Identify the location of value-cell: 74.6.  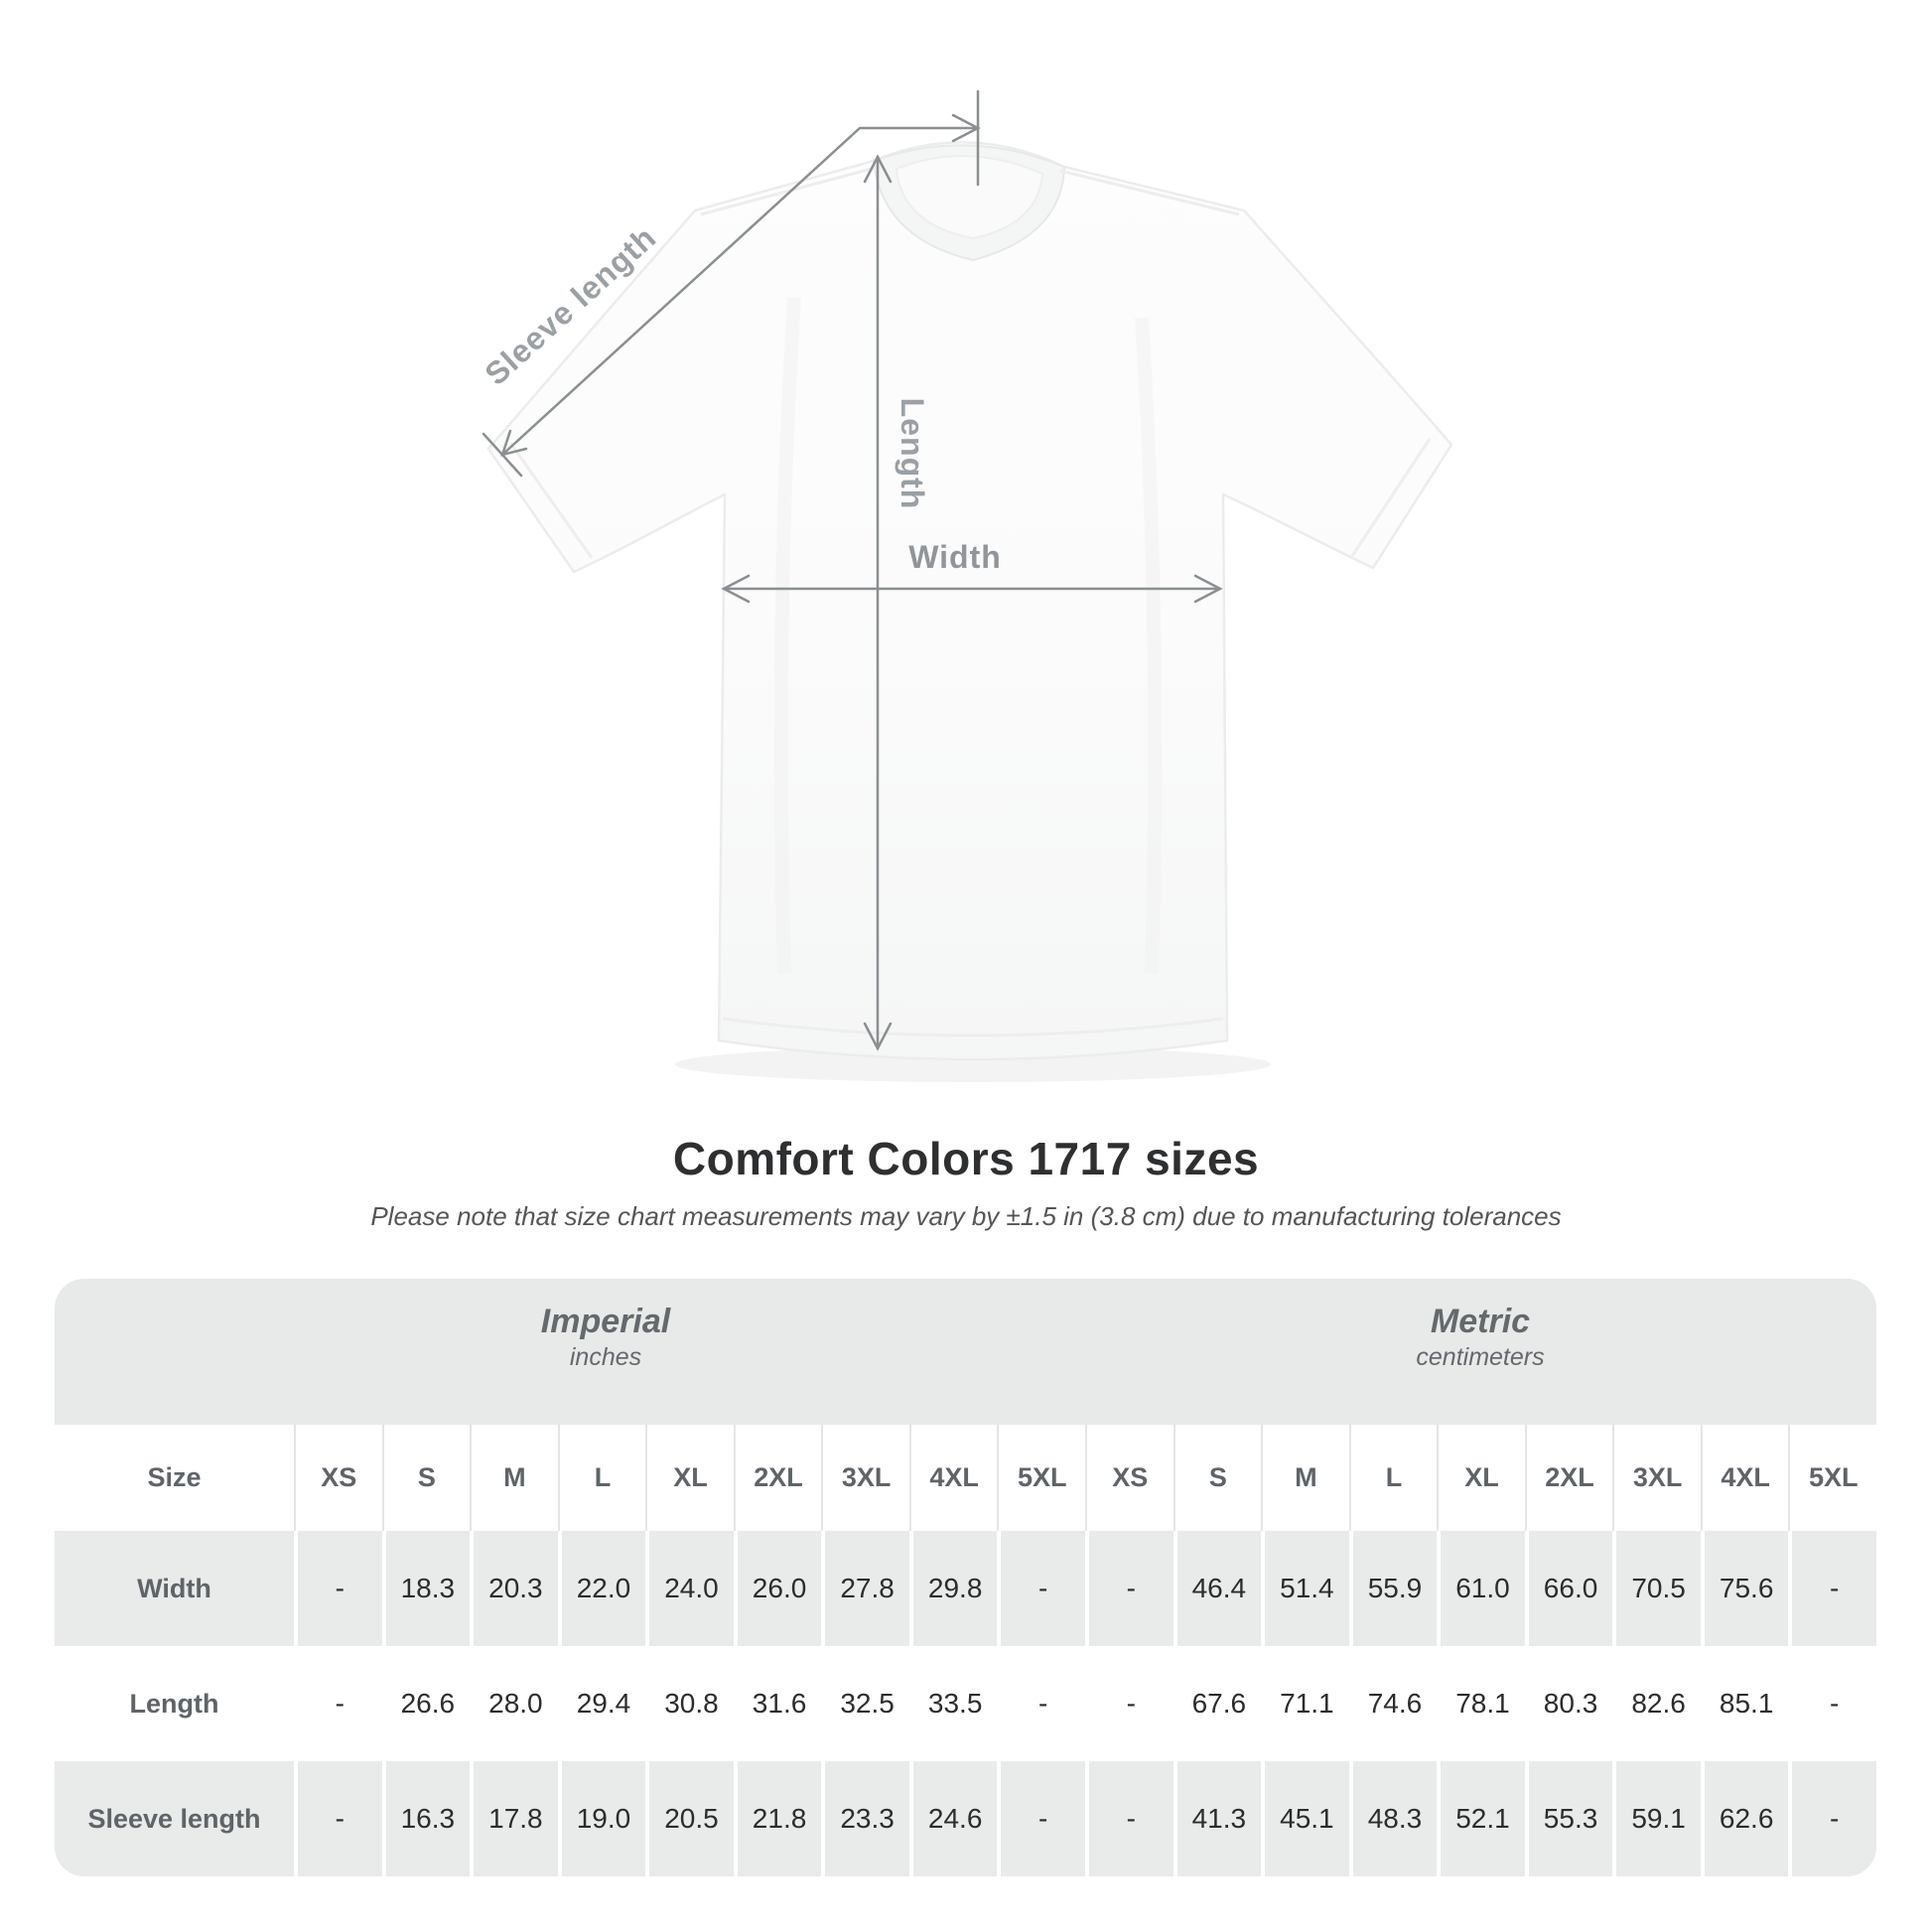
(1393, 1703).